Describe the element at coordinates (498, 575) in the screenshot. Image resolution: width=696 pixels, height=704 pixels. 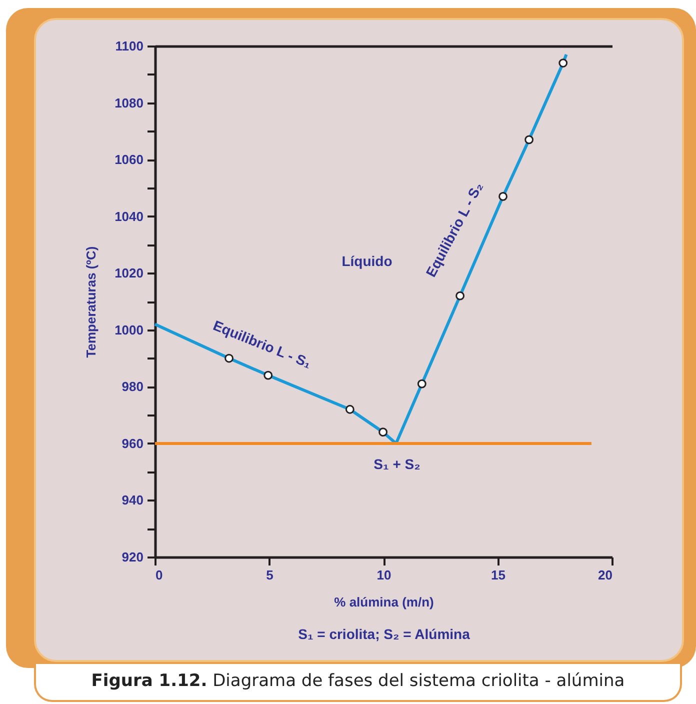
I see `x-tick-label: 15` at that location.